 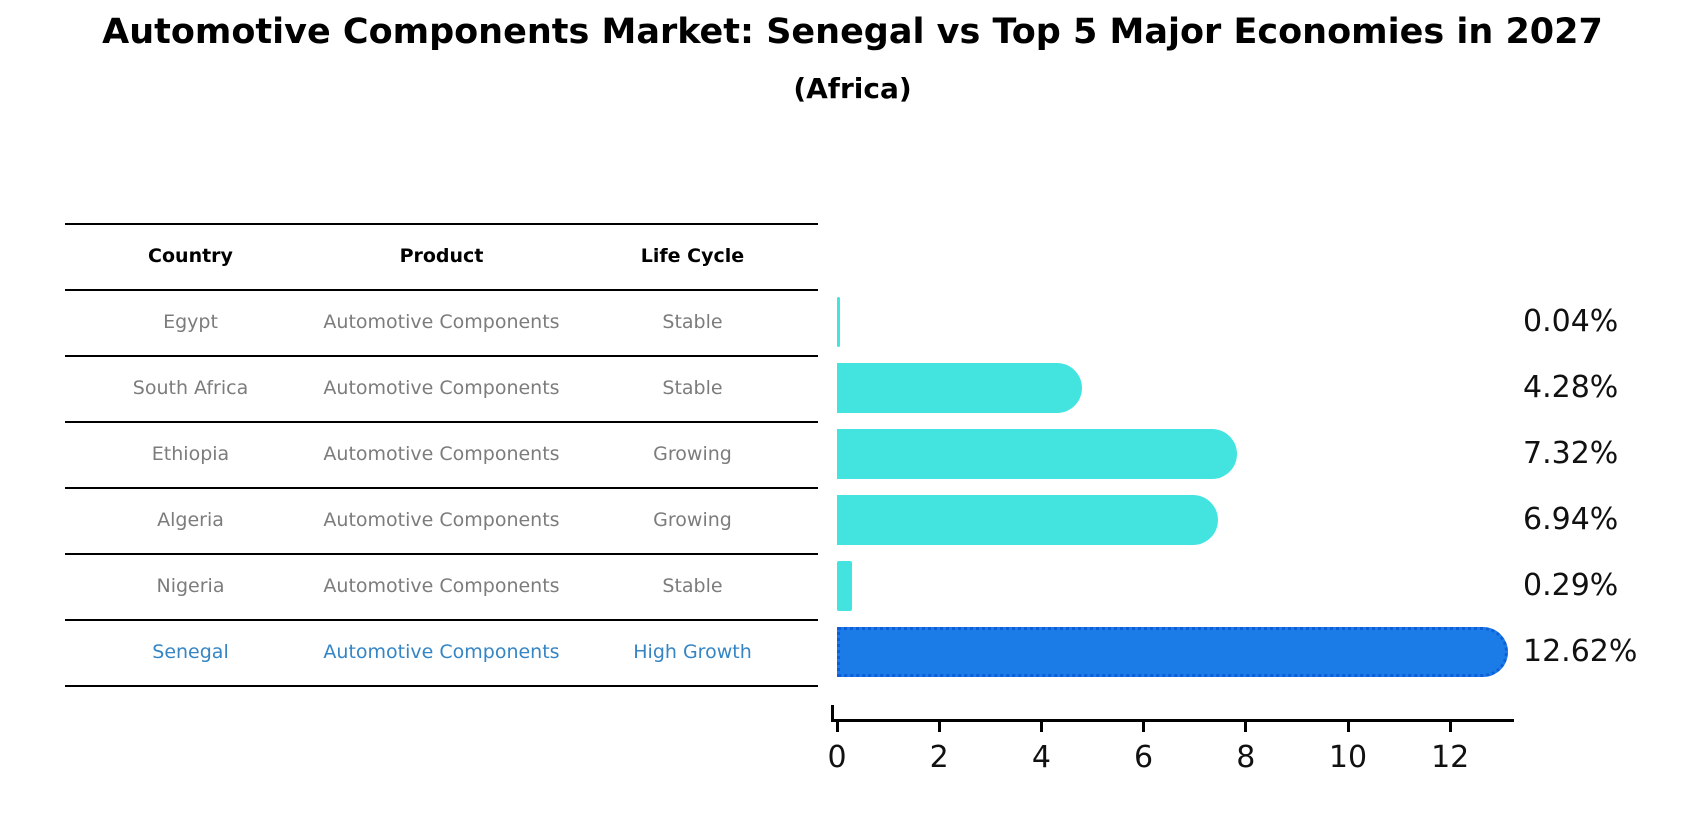 What do you see at coordinates (1348, 757) in the screenshot?
I see `x-axis-tick-label: 10` at bounding box center [1348, 757].